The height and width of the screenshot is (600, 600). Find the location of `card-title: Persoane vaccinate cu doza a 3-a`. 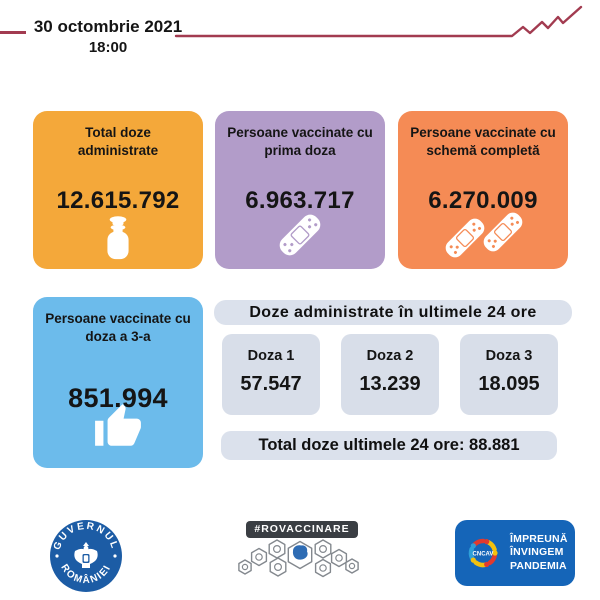

card-title: Persoane vaccinate cu doza a 3-a is located at coordinates (118, 327).